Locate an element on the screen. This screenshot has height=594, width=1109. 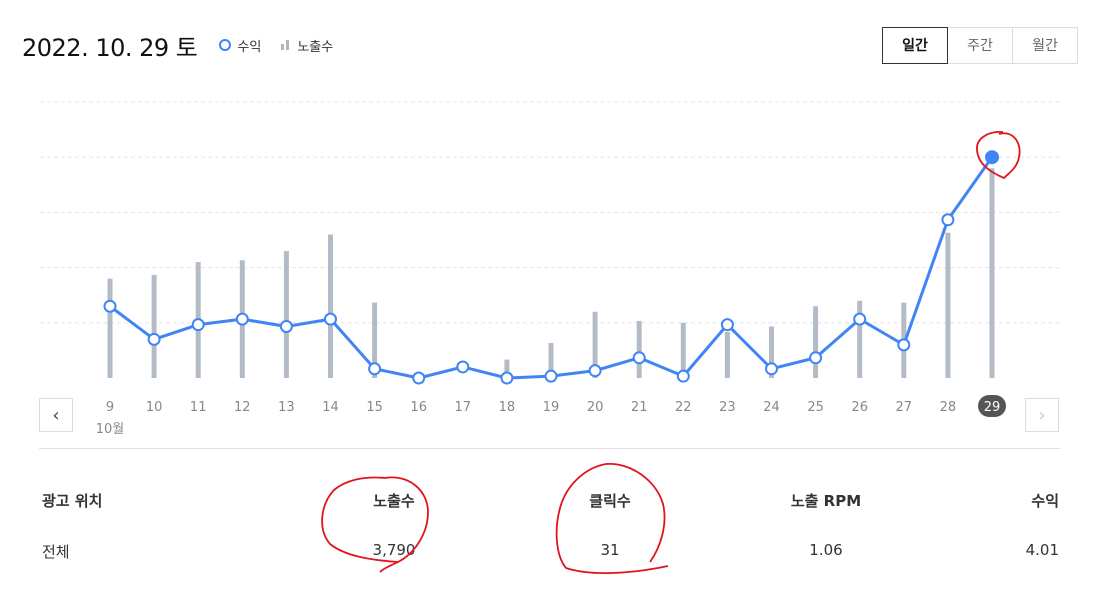
x-tick-label: 22 is located at coordinates (683, 407).